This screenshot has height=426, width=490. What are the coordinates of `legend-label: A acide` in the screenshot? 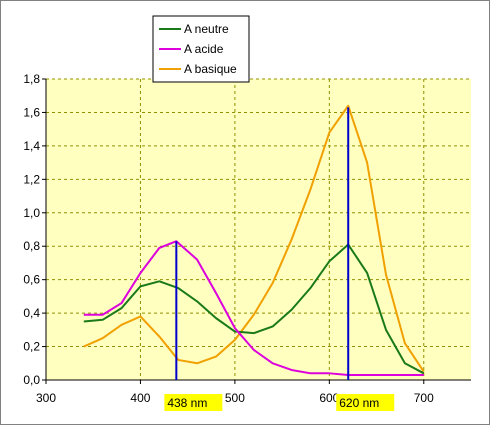 It's located at (204, 49).